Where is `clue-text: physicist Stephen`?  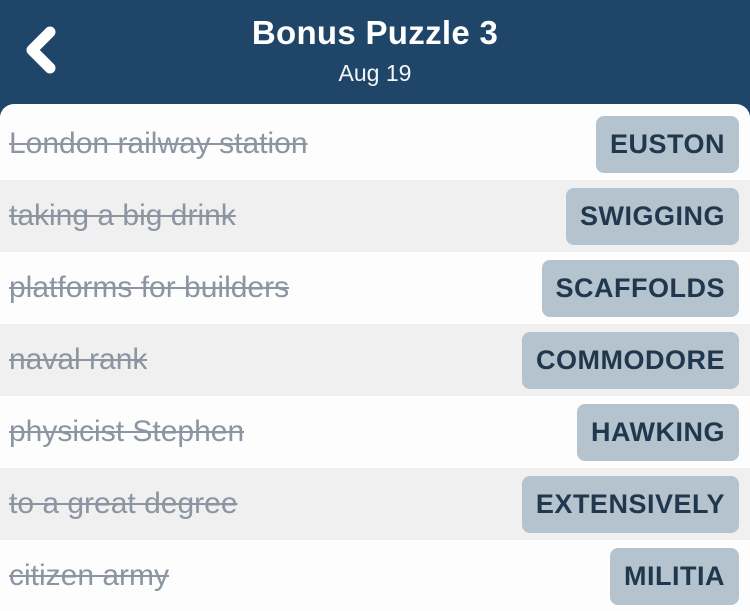
clue-text: physicist Stephen is located at coordinates (127, 431).